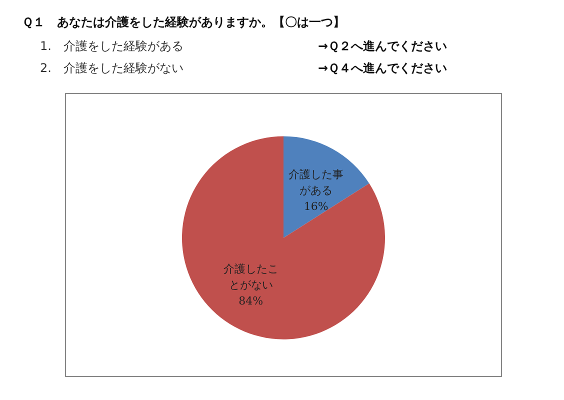 The image size is (564, 400). What do you see at coordinates (383, 68) in the screenshot?
I see `text: →Ｑ４へ進んでください` at bounding box center [383, 68].